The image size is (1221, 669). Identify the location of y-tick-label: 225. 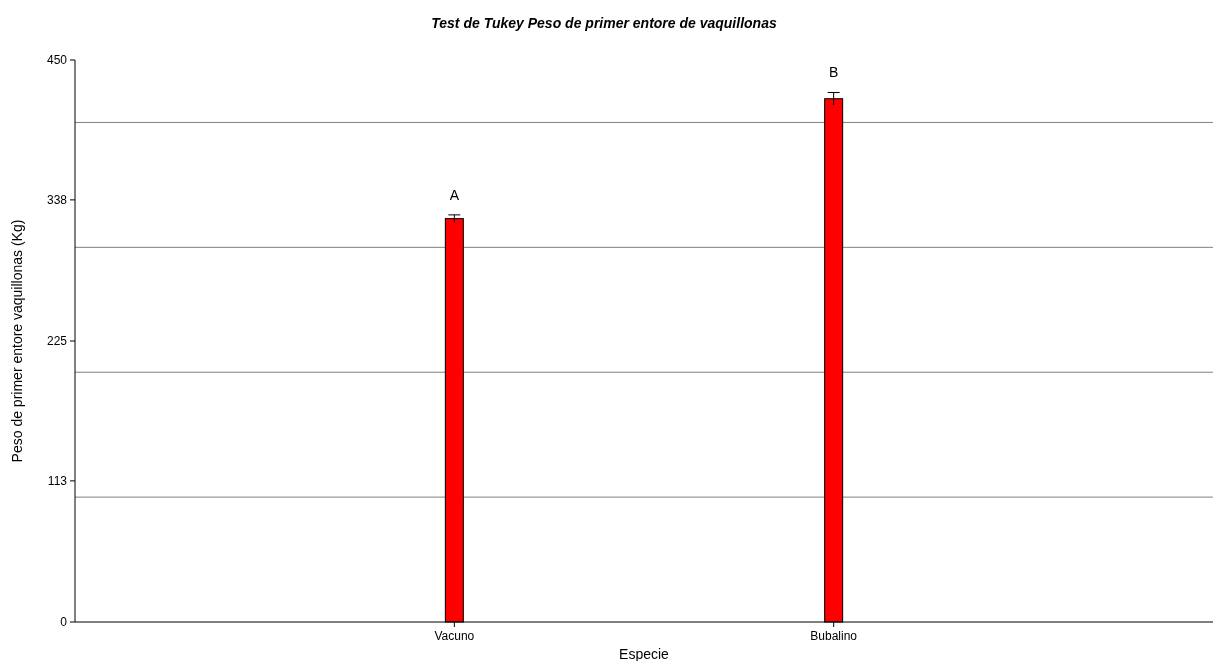
(57, 341).